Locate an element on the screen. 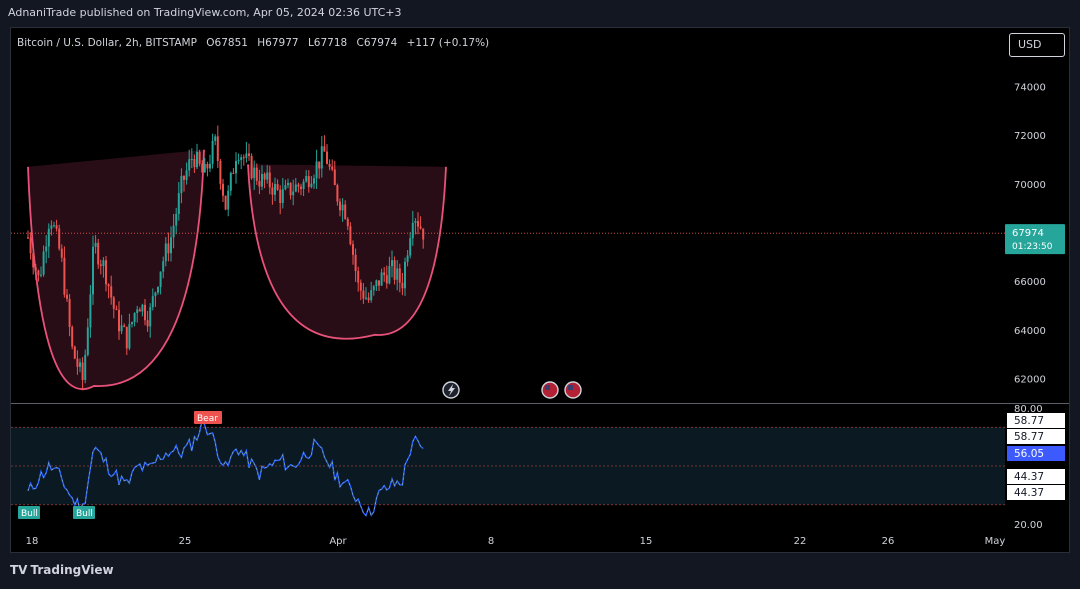 The width and height of the screenshot is (1080, 589). tradingview-footer: TV TradingView is located at coordinates (62, 570).